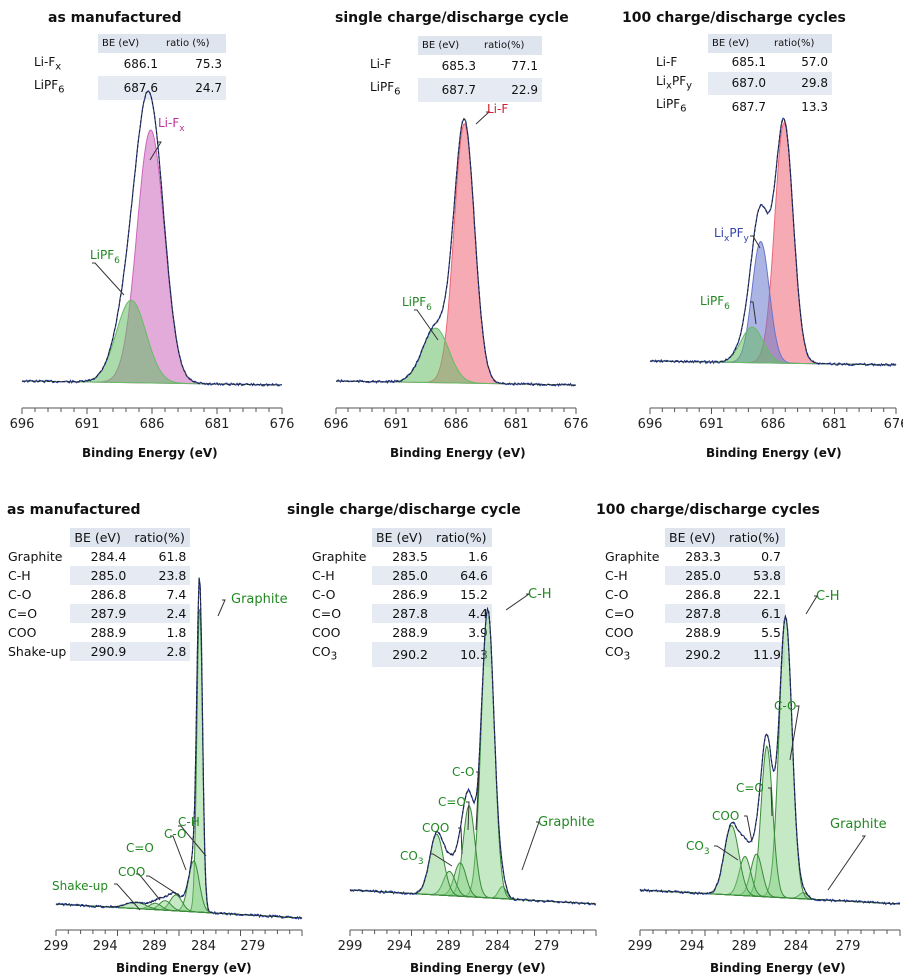 Image resolution: width=903 pixels, height=975 pixels. I want to click on row-ratio: 61.8, so click(172, 556).